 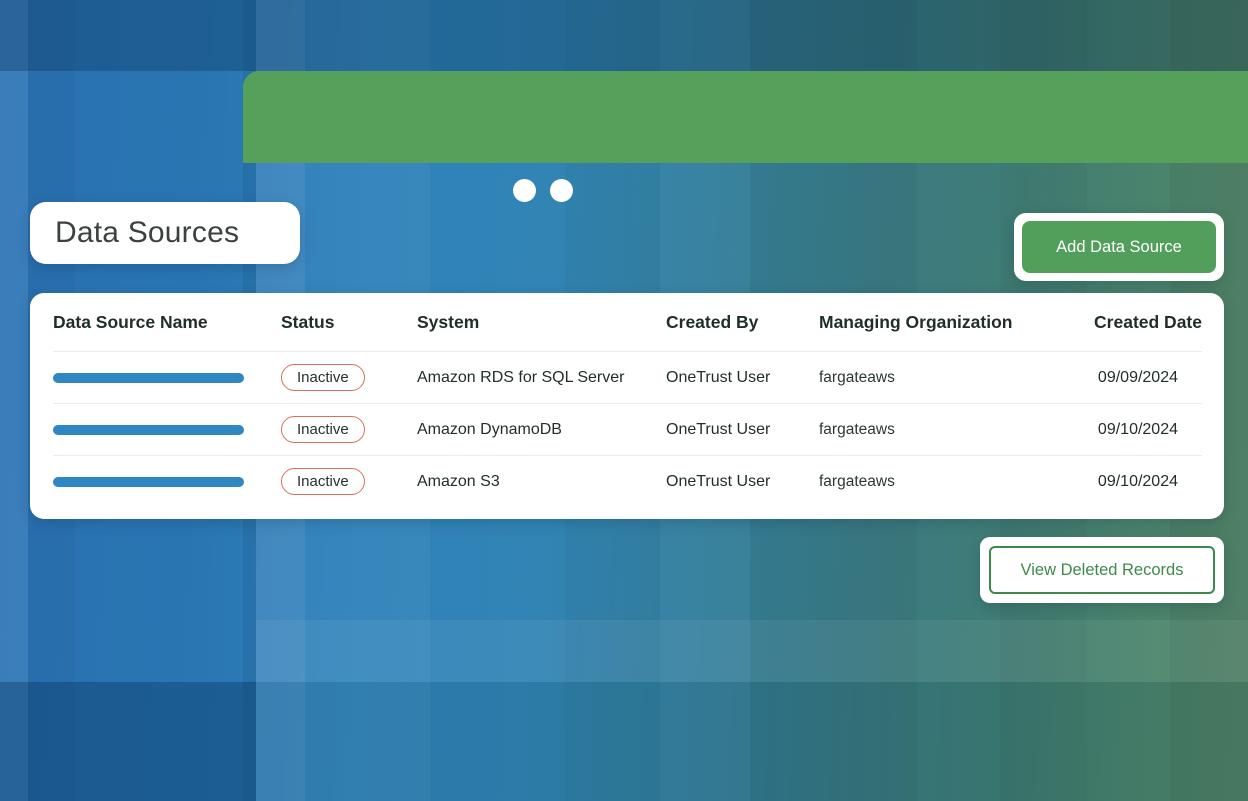 I want to click on view-deleted-records-card: View Deleted Records, so click(x=1102, y=570).